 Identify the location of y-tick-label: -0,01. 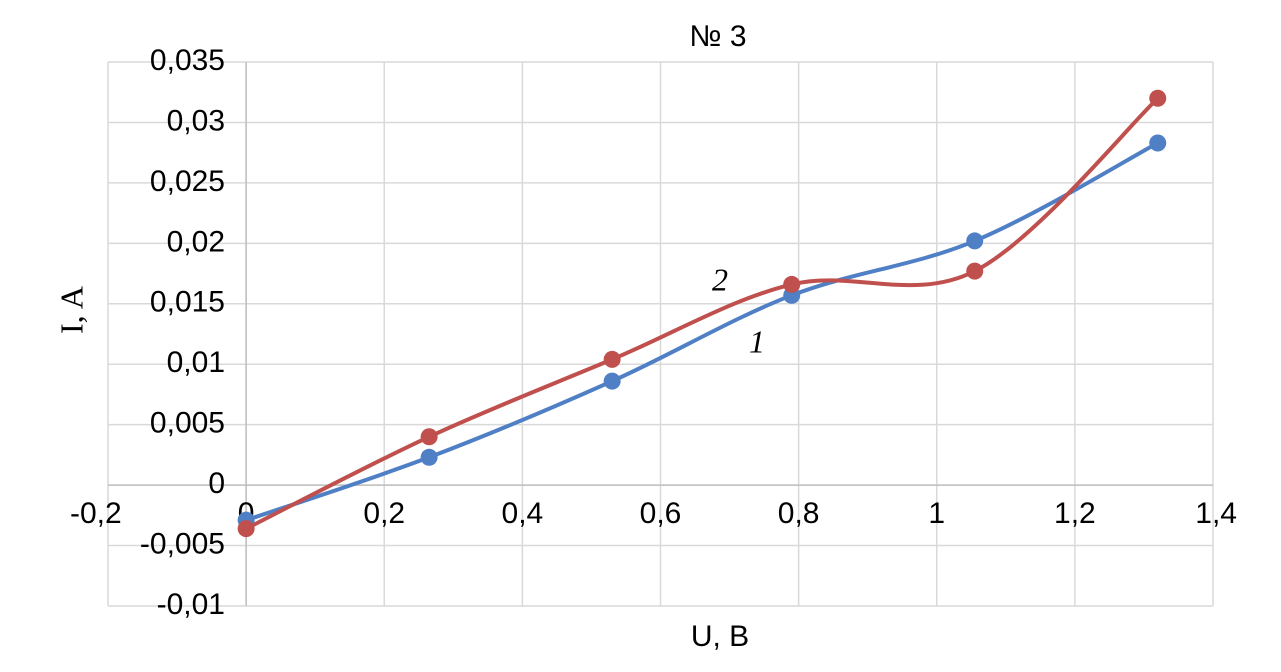
(191, 604).